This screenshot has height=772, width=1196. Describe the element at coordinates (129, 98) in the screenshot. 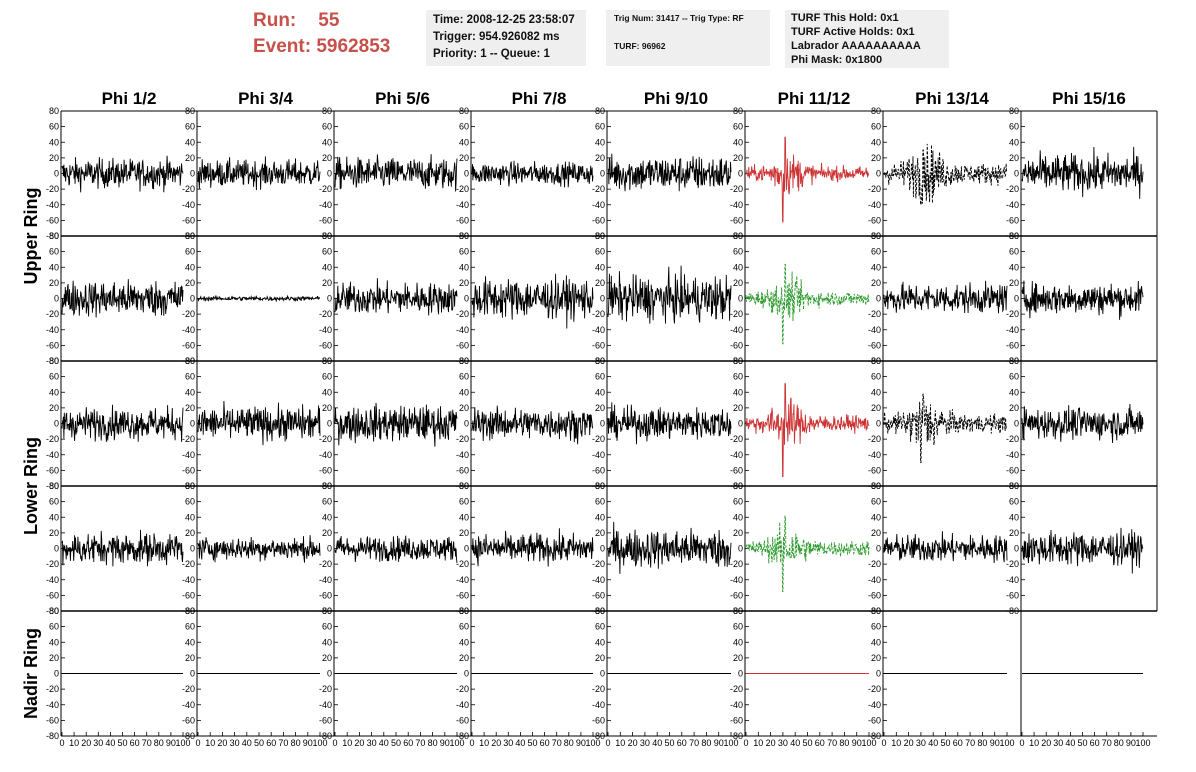

I see `column-header: Phi 1/2` at that location.